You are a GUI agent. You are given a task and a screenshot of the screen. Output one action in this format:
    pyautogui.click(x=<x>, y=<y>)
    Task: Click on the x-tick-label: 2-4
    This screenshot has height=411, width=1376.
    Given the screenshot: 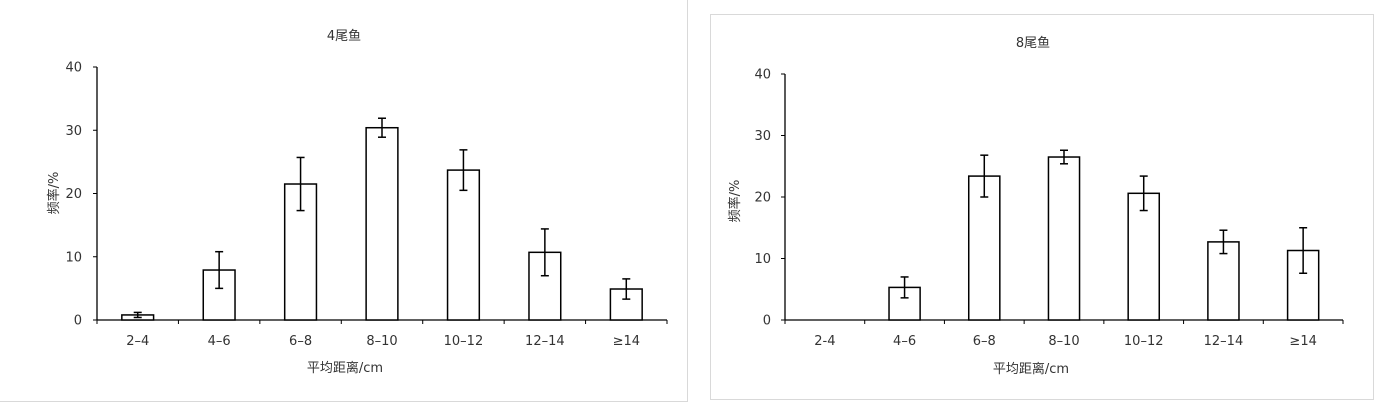 What is the action you would take?
    pyautogui.click(x=824, y=341)
    